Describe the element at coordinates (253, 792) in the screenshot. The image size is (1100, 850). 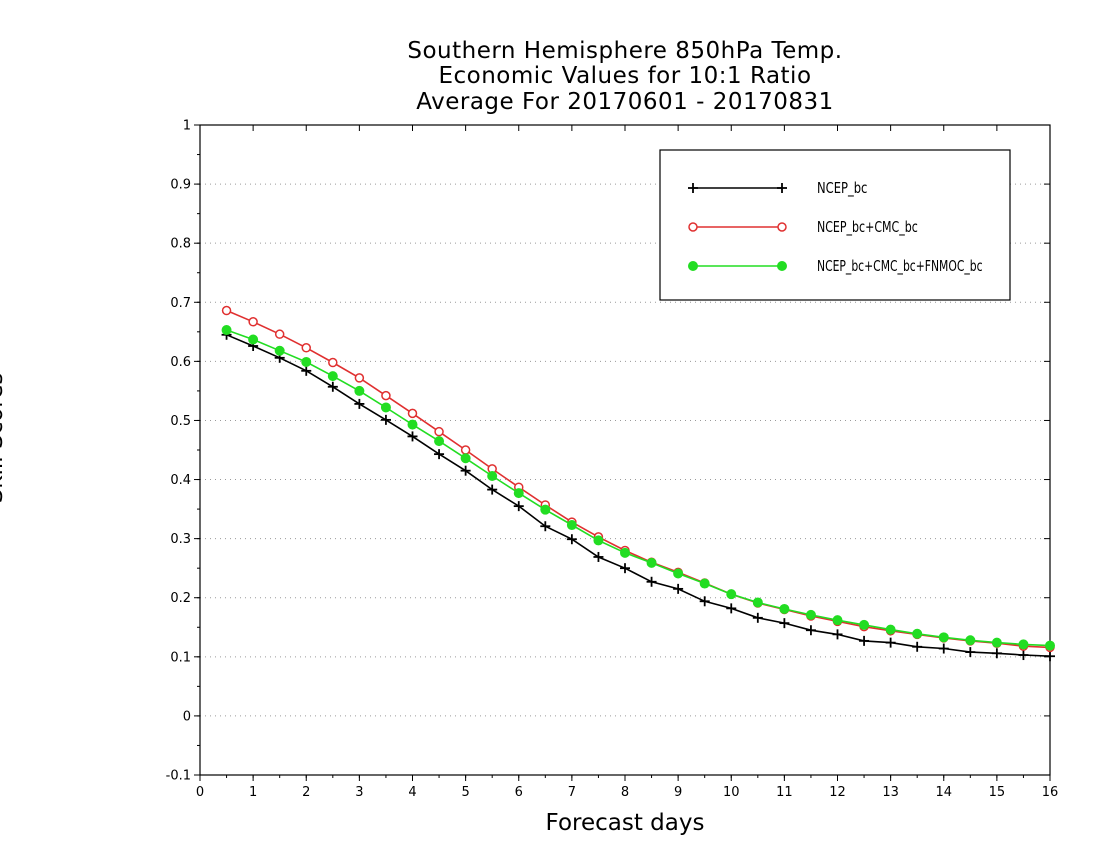
I see `x-tick-label: 1` at that location.